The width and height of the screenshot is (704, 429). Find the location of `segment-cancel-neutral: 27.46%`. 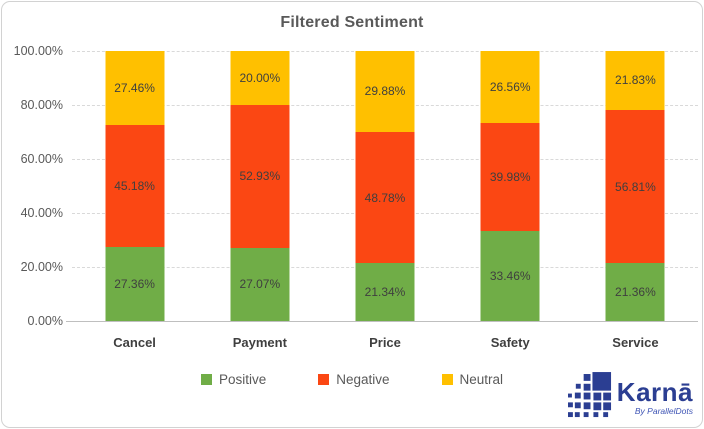

segment-cancel-neutral: 27.46% is located at coordinates (135, 88).